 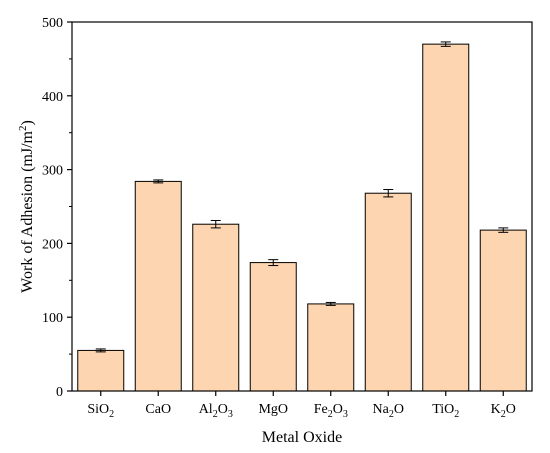 What do you see at coordinates (100, 411) in the screenshot?
I see `x-tick-label-0: SiO2` at bounding box center [100, 411].